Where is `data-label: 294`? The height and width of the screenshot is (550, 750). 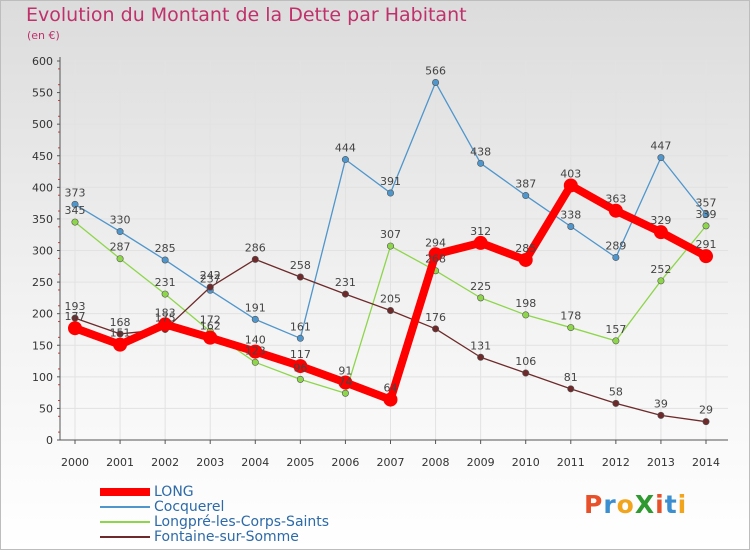 data-label: 294 is located at coordinates (435, 242).